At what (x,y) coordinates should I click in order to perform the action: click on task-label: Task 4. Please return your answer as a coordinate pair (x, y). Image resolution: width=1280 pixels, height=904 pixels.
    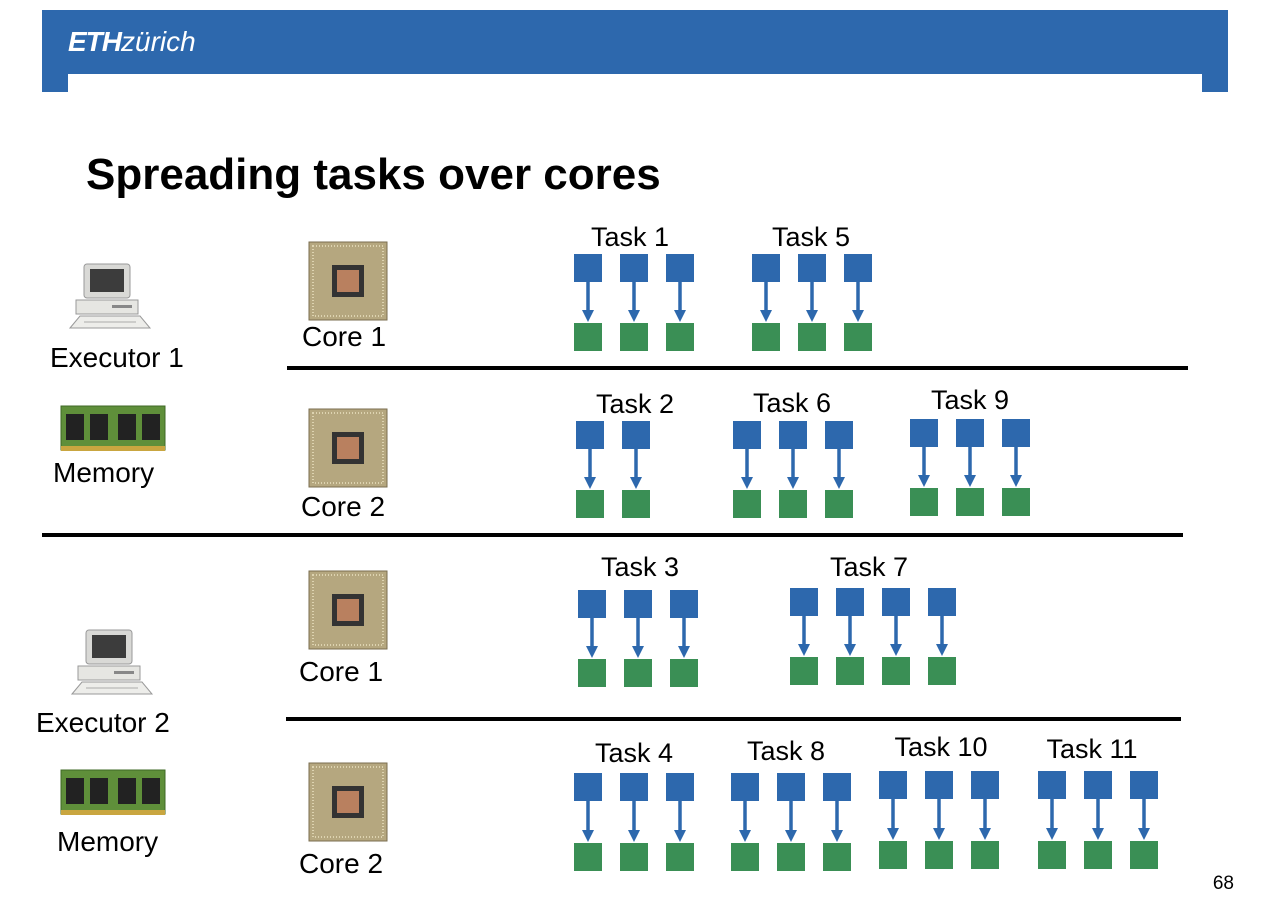
    Looking at the image, I should click on (634, 753).